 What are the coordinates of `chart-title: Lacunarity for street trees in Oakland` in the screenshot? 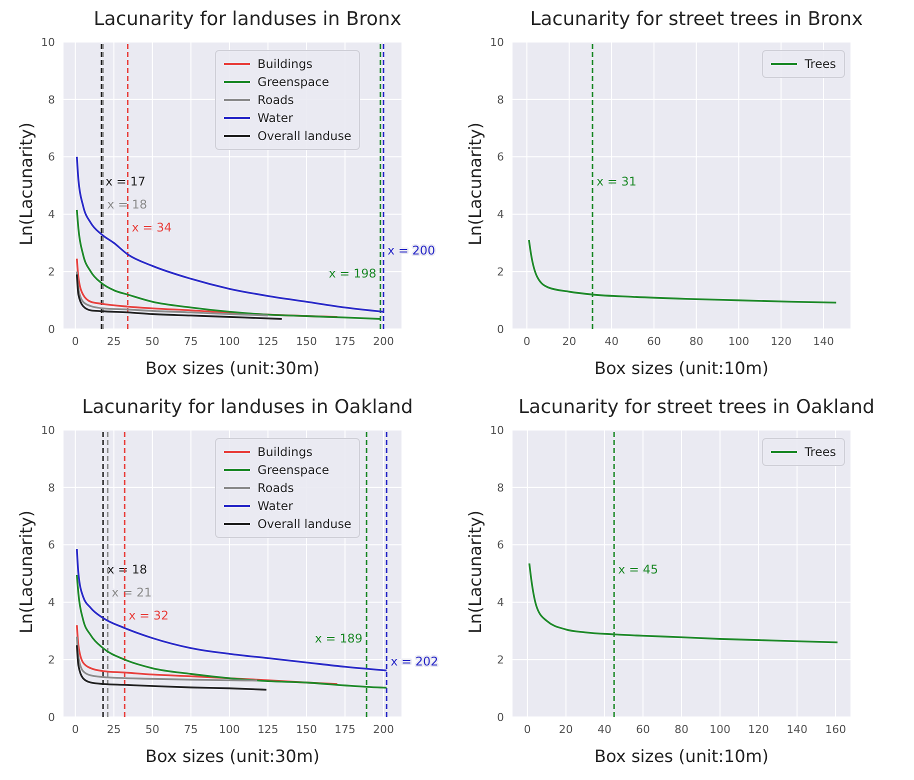 It's located at (696, 408).